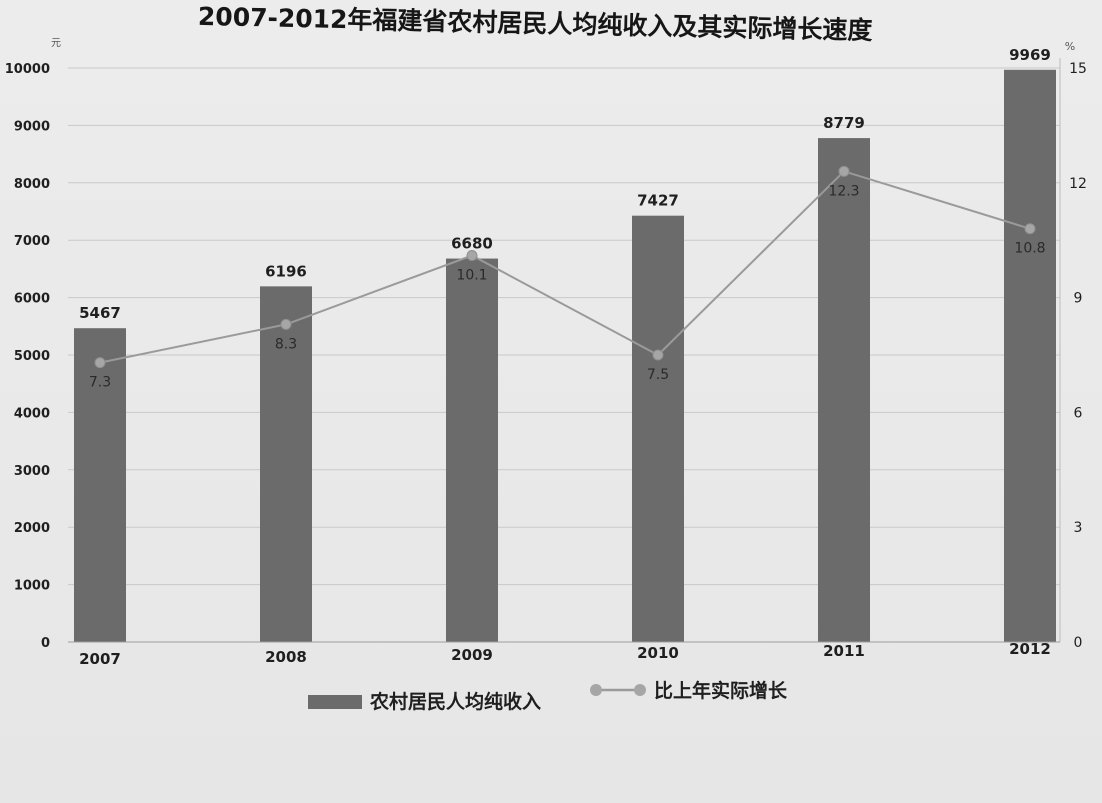 This screenshot has height=803, width=1102. I want to click on left-tick-label: 0, so click(45, 643).